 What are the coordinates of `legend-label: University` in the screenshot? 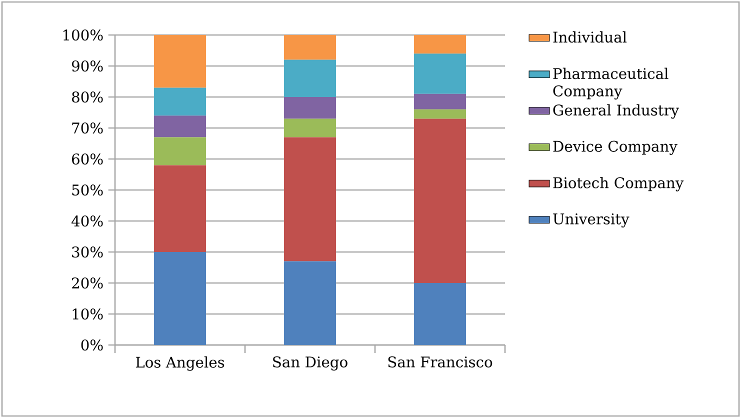 It's located at (591, 220).